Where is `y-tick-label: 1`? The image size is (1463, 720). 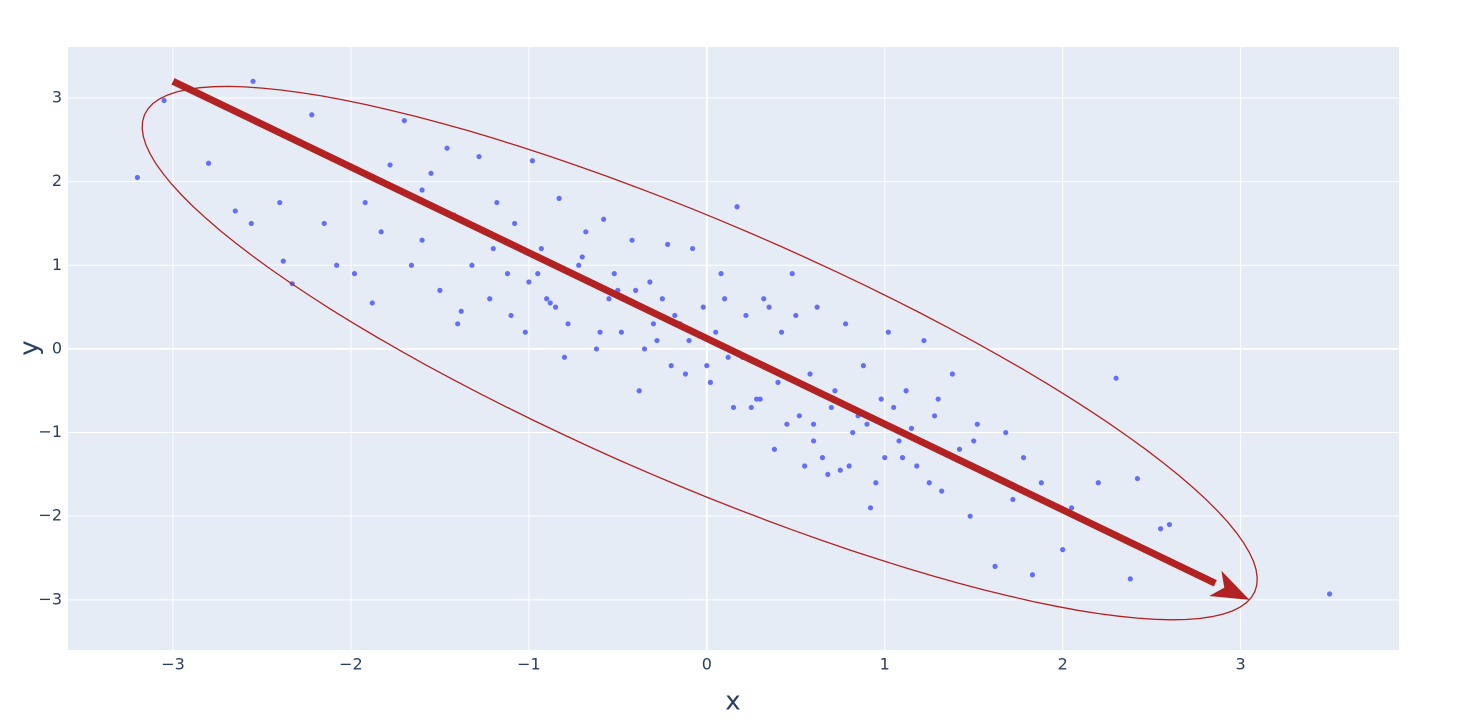
y-tick-label: 1 is located at coordinates (57, 264).